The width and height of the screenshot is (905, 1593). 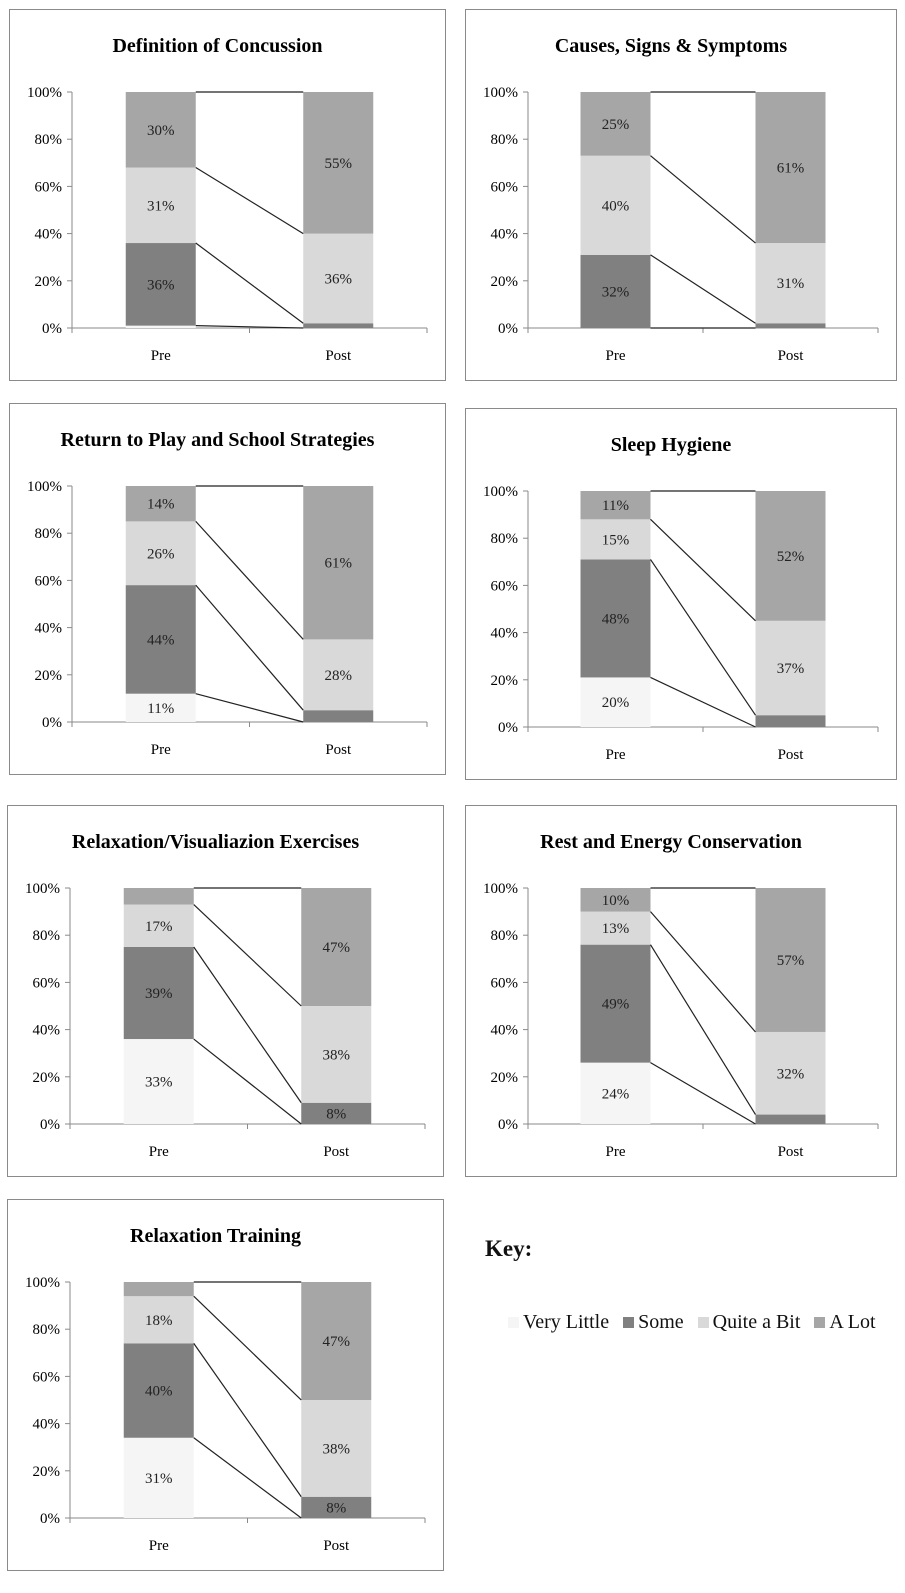 I want to click on data-label-pre-some: 32%, so click(x=616, y=292).